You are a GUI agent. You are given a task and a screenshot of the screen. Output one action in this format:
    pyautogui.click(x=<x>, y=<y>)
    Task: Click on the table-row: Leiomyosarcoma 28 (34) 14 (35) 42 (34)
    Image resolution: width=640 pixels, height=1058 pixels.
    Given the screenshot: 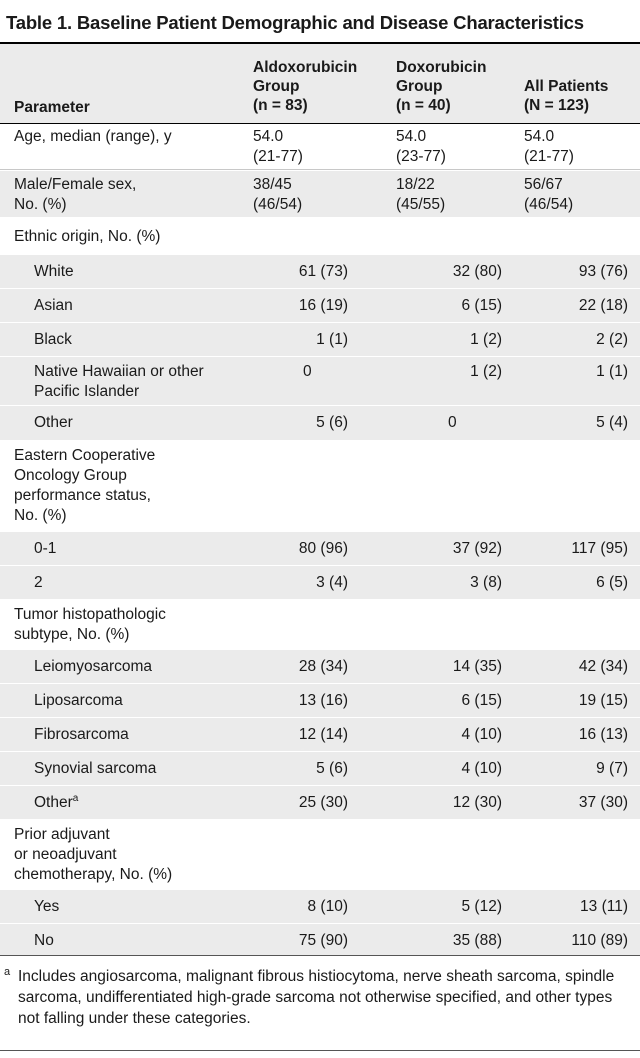 What is the action you would take?
    pyautogui.click(x=320, y=666)
    